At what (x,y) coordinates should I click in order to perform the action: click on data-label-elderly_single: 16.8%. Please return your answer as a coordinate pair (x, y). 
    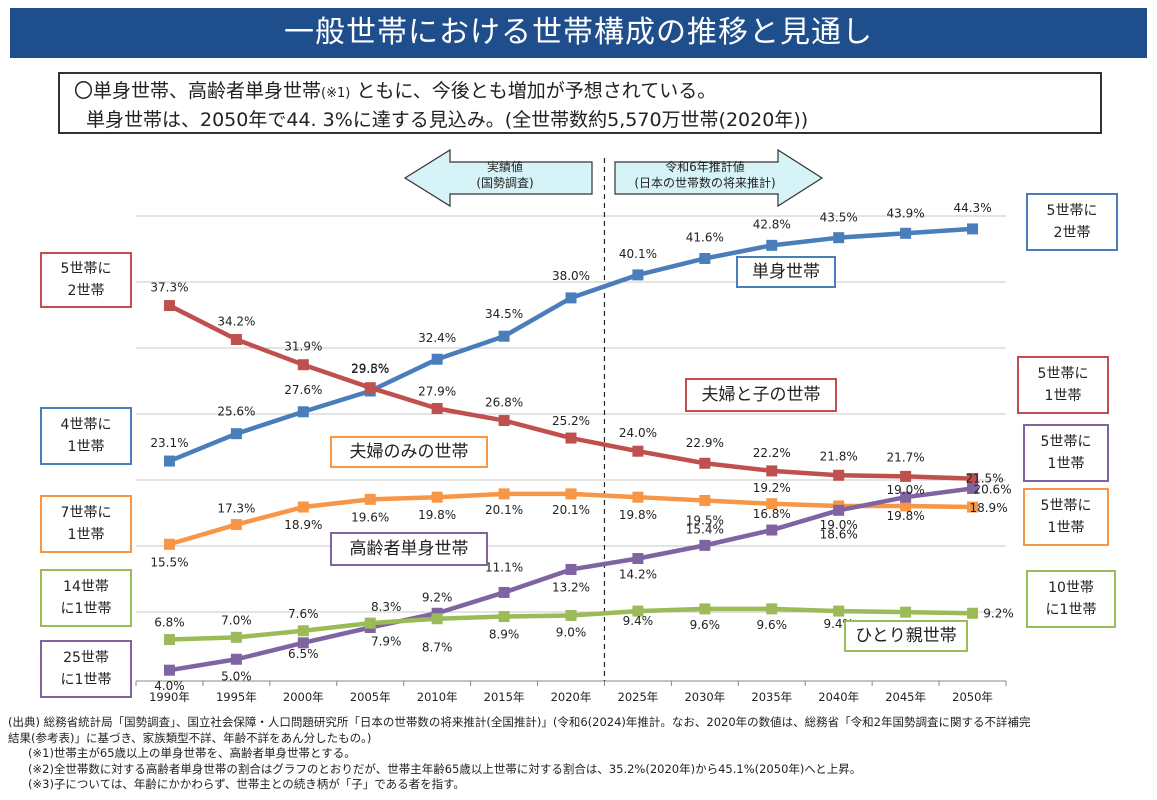
    Looking at the image, I should click on (772, 514).